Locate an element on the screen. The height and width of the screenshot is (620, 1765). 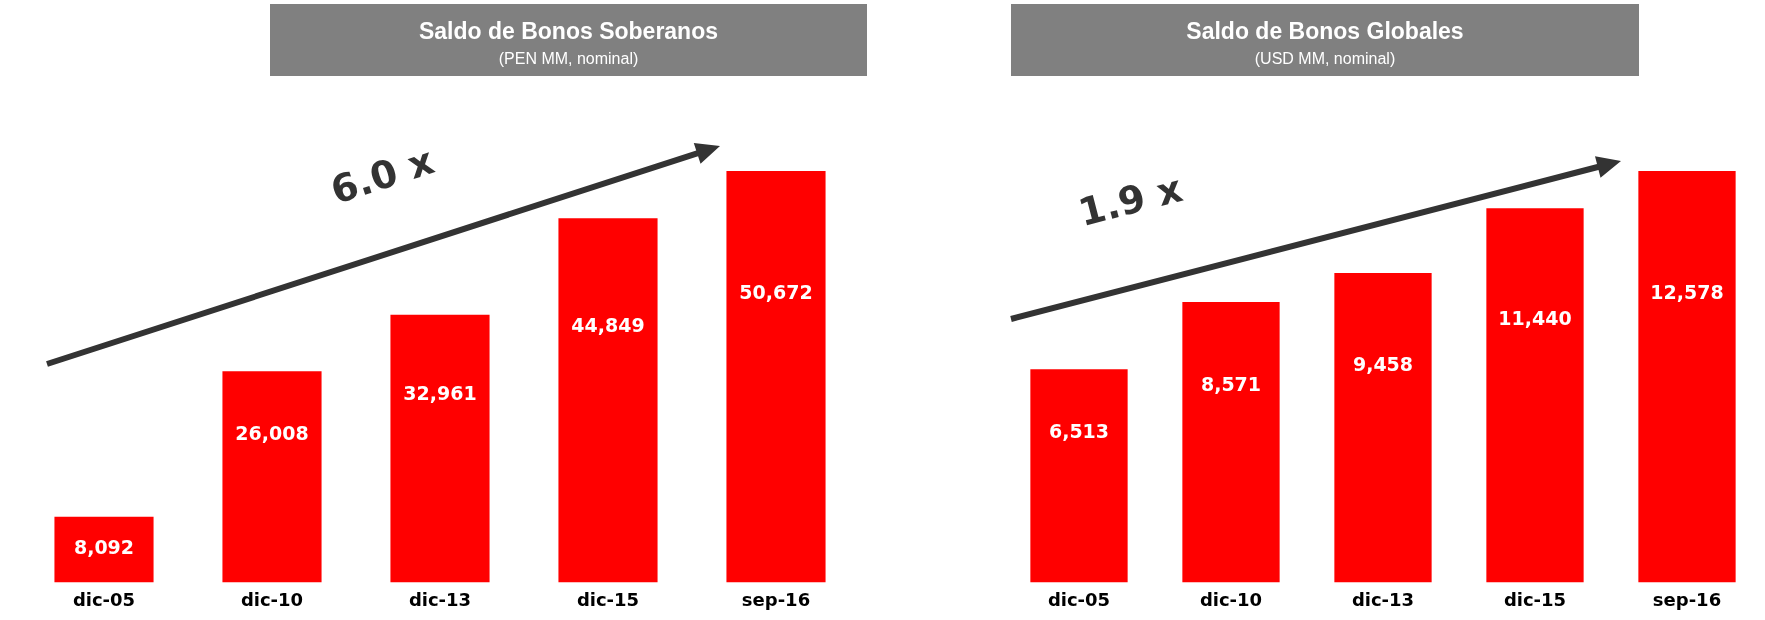
chart-subtitle: (PEN MM, nominal) is located at coordinates (568, 59).